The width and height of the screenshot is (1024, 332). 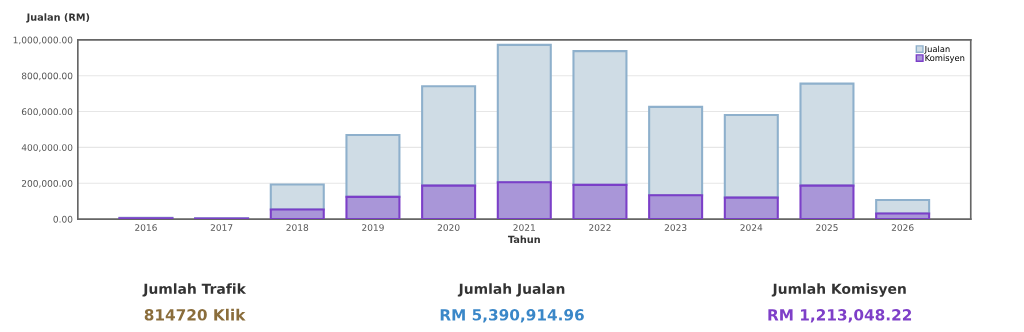 What do you see at coordinates (146, 227) in the screenshot?
I see `x-tick-label: 2016` at bounding box center [146, 227].